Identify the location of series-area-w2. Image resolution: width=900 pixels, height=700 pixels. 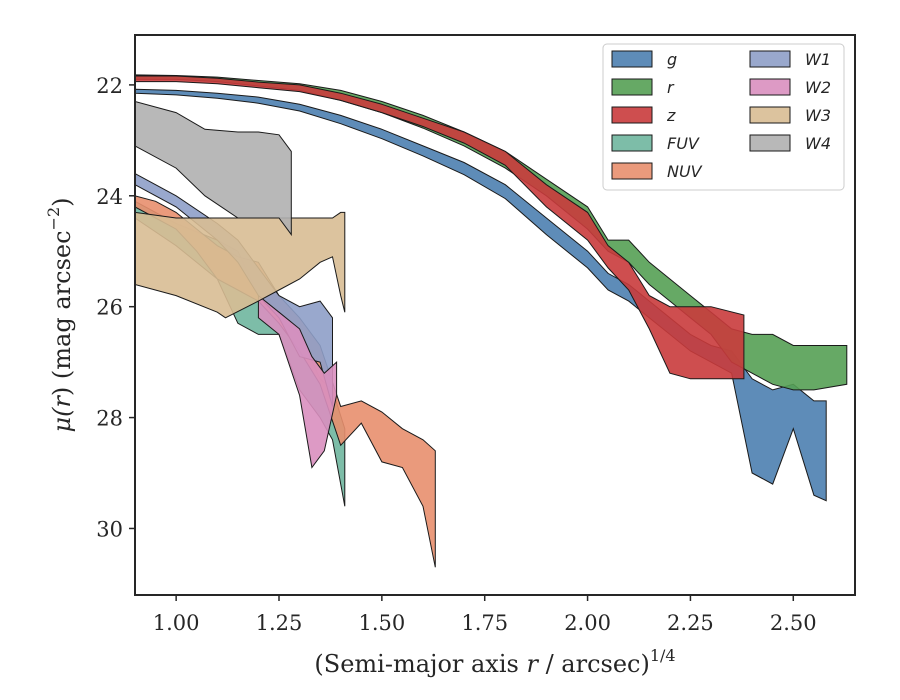
(297, 381).